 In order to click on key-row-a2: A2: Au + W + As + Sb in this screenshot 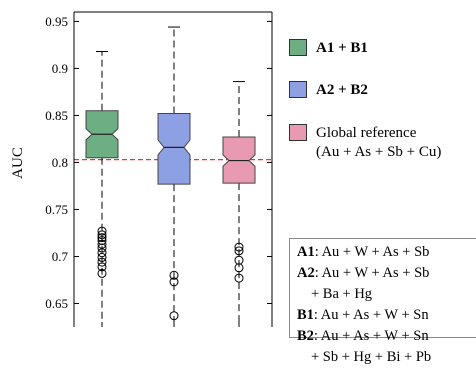, I will do `click(363, 273)`.